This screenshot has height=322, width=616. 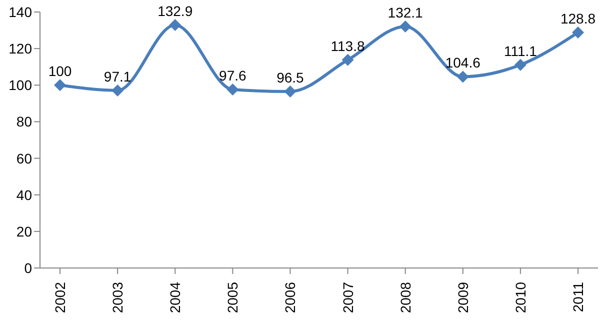 I want to click on data-label: 132.9, so click(x=175, y=10).